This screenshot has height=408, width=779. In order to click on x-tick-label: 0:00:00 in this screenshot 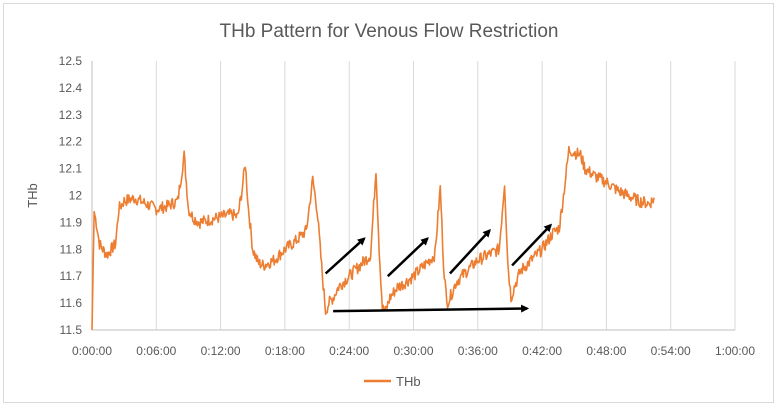, I will do `click(92, 351)`.